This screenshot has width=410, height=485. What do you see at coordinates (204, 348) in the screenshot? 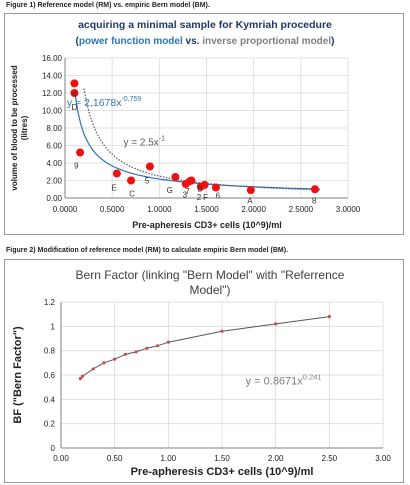
I see `chart-2-series-line` at bounding box center [204, 348].